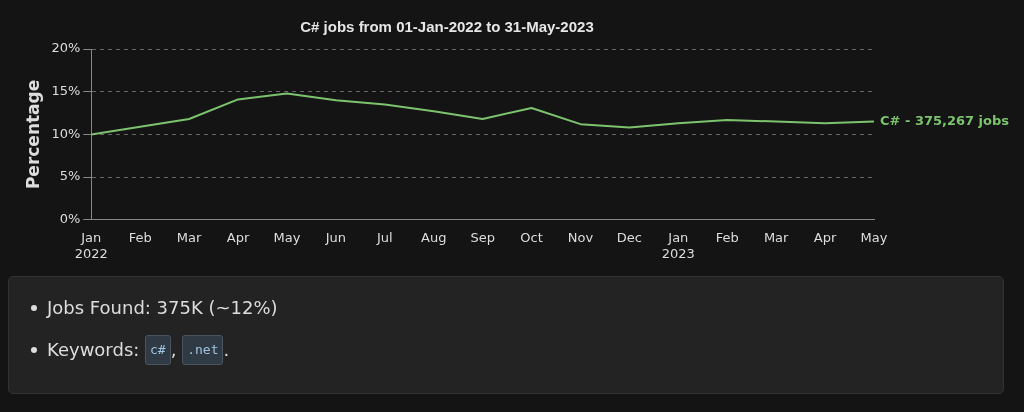  Describe the element at coordinates (447, 27) in the screenshot. I see `chart-title: C# jobs from 01-Jan-2022 to 31-May-2023` at that location.